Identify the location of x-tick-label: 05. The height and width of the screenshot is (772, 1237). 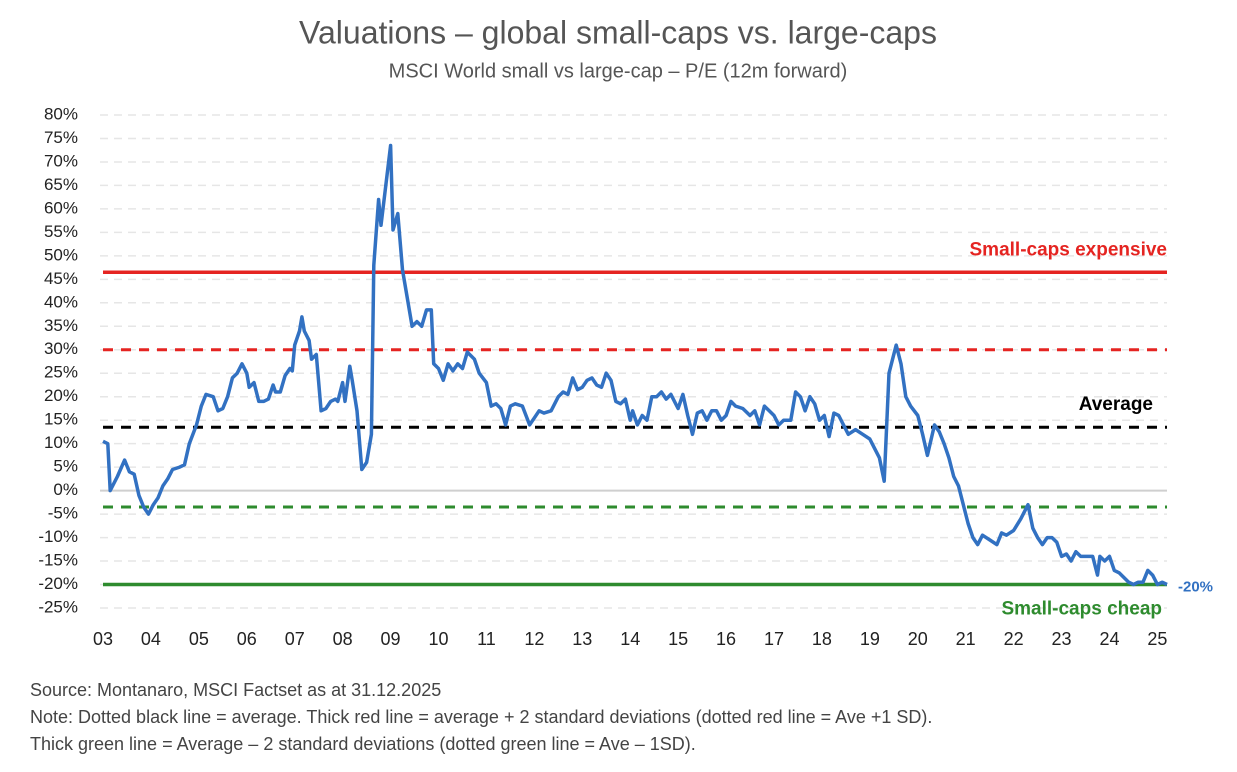
(199, 639).